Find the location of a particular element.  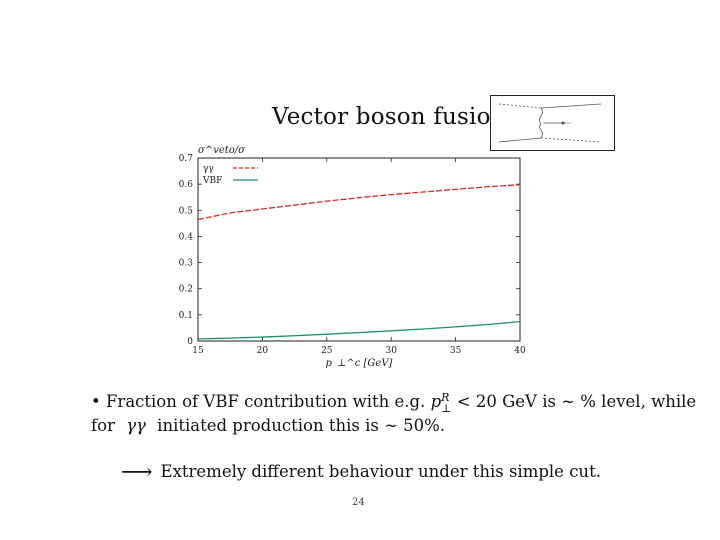

bullet-text-1b: < 20 GeV is ∼ % level, while is located at coordinates (576, 401).